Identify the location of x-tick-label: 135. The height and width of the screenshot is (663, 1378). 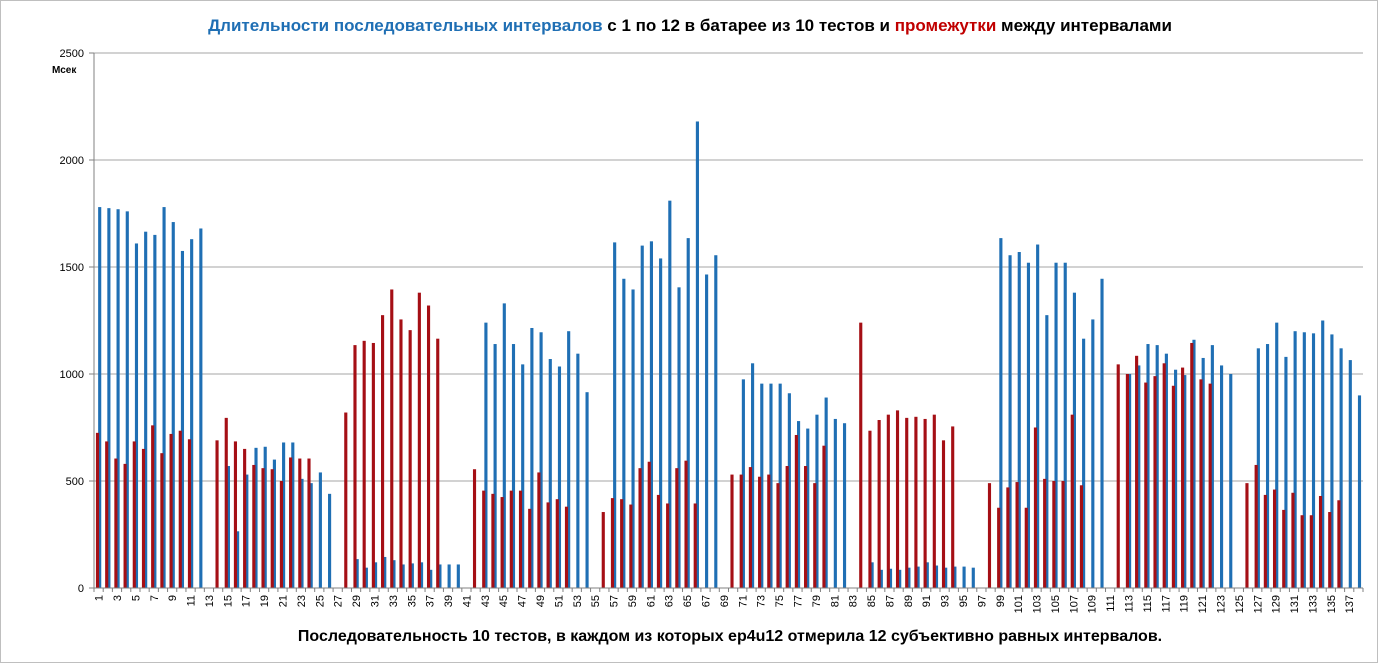
(1332, 604).